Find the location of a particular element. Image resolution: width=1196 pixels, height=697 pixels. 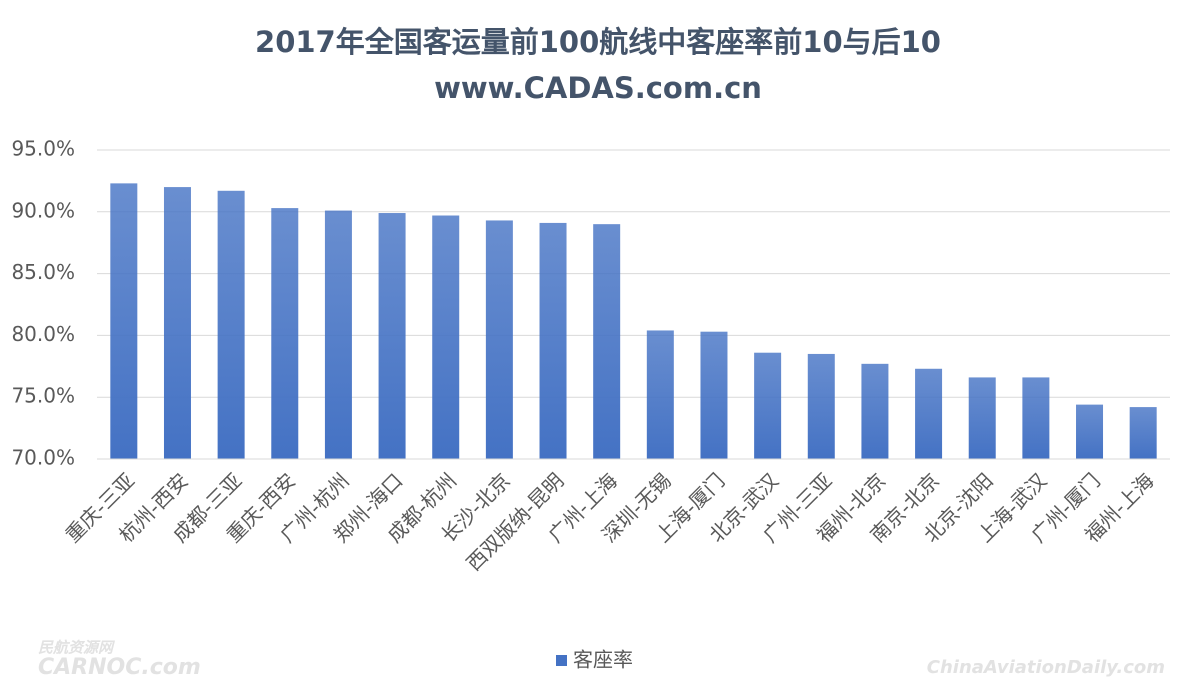

y-tick-label: 85.0% is located at coordinates (43, 272).